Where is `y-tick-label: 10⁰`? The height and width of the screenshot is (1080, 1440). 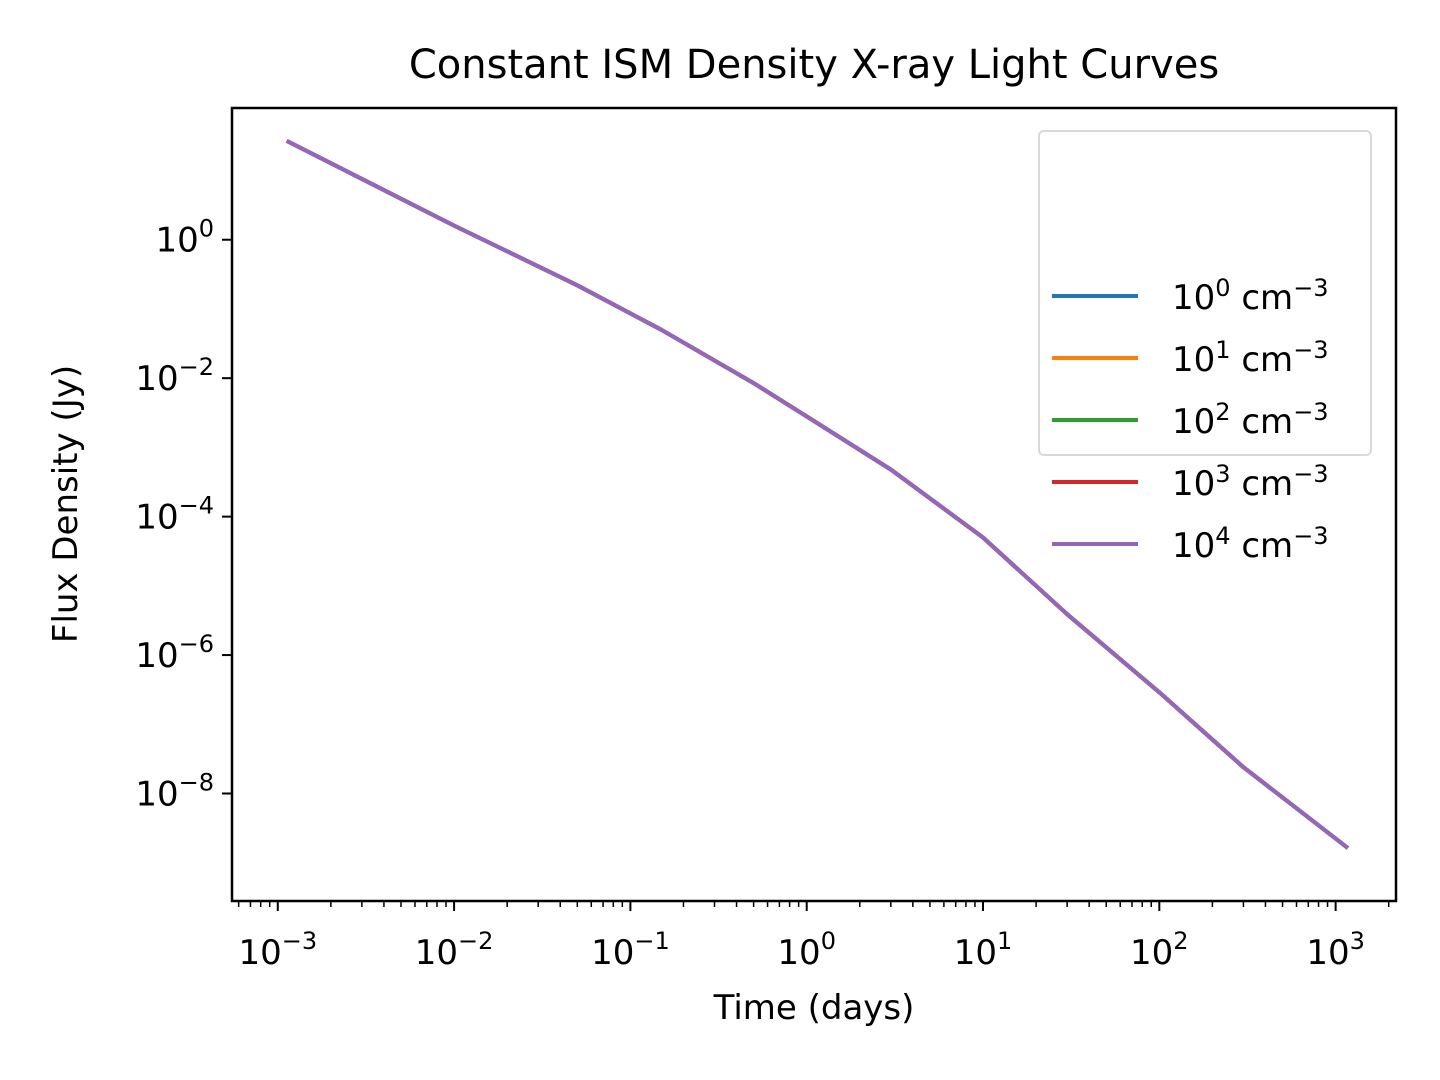 y-tick-label: 10⁰ is located at coordinates (184, 238).